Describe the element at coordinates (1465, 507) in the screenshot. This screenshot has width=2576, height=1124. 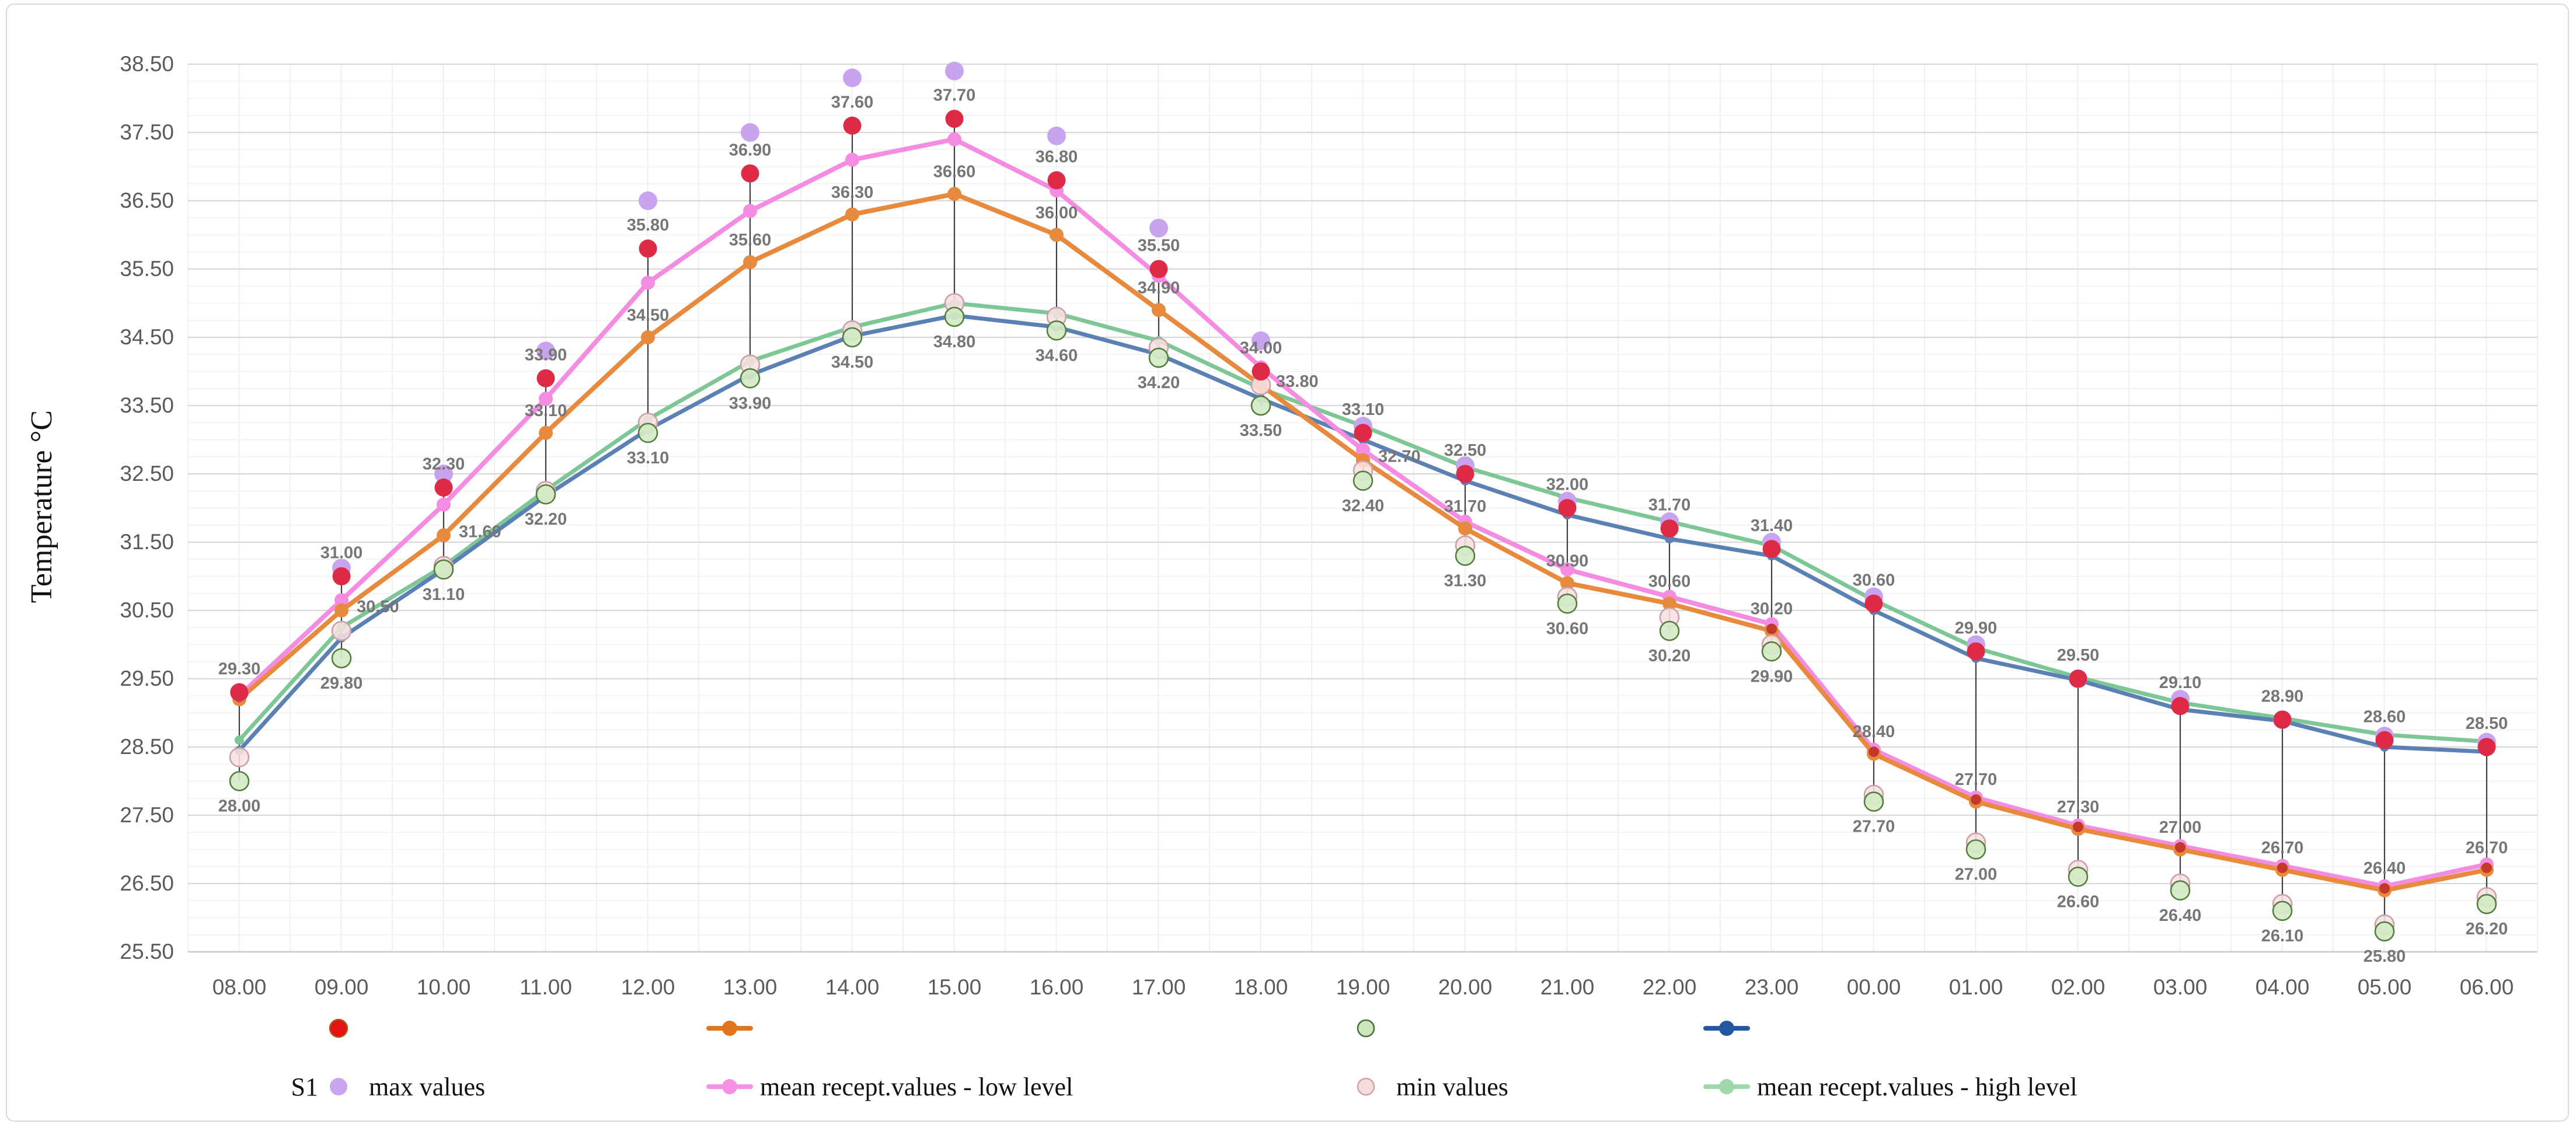
I see `data-label-mid: 31.70` at that location.